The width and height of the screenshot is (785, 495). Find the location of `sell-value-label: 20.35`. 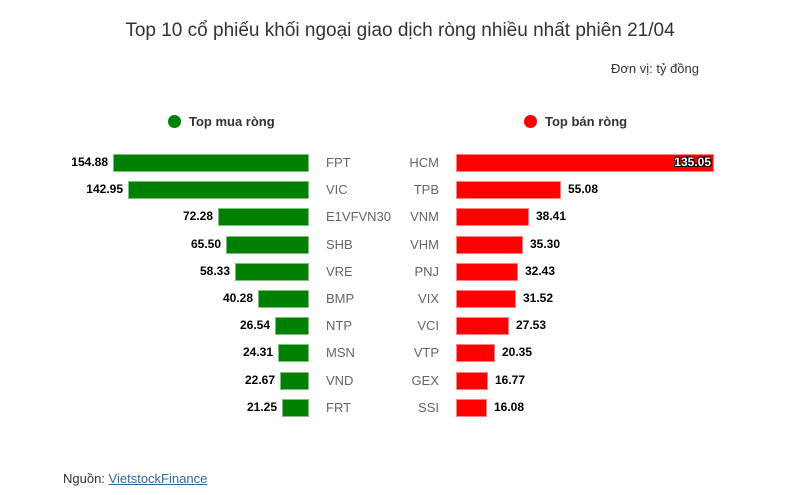

sell-value-label: 20.35 is located at coordinates (517, 352).